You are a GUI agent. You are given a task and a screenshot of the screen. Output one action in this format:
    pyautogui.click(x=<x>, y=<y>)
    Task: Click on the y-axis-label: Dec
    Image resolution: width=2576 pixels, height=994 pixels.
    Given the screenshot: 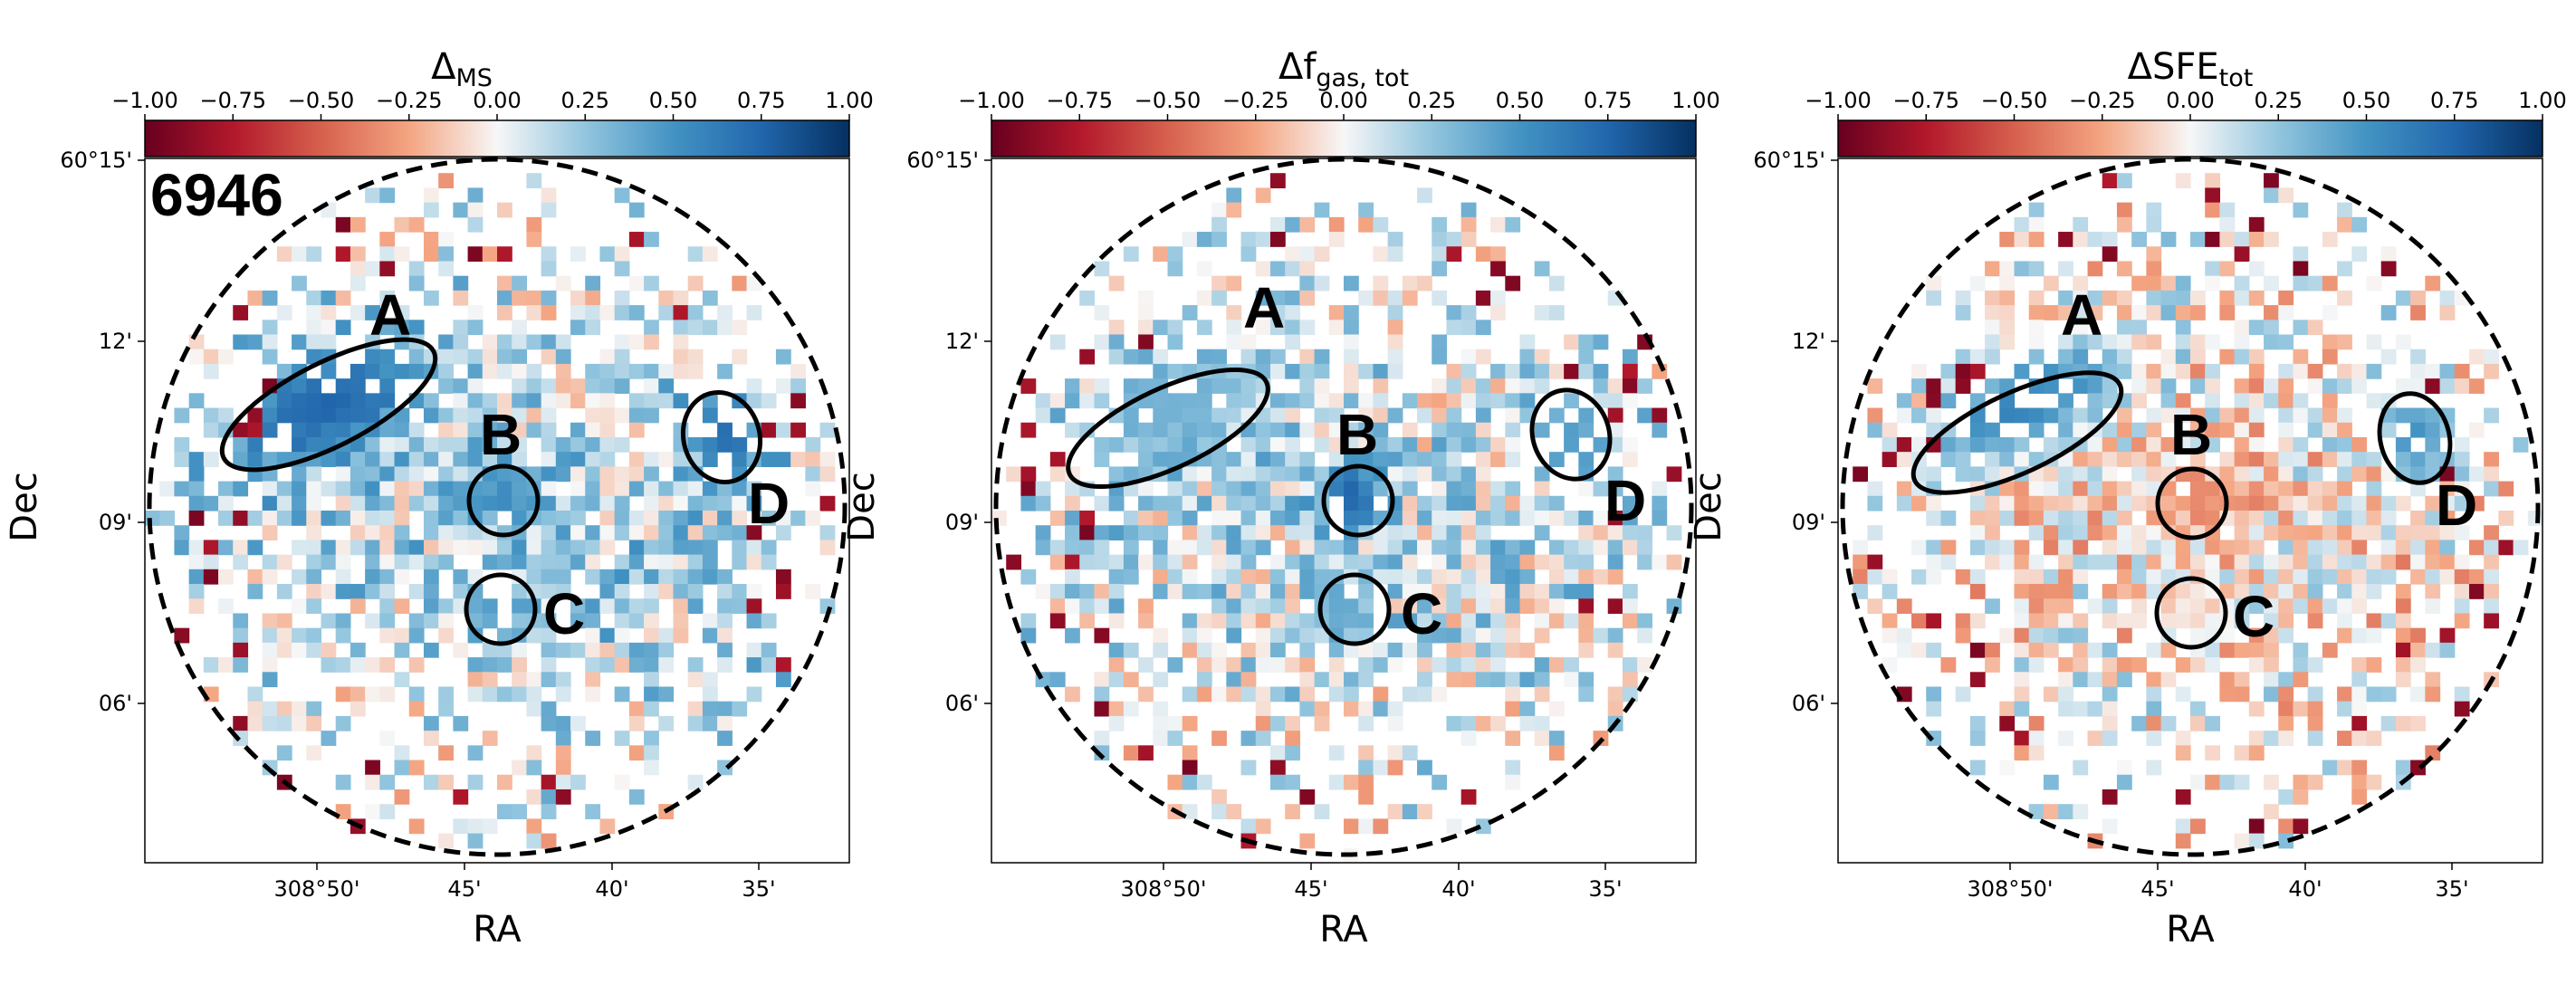 What is the action you would take?
    pyautogui.click(x=1708, y=506)
    